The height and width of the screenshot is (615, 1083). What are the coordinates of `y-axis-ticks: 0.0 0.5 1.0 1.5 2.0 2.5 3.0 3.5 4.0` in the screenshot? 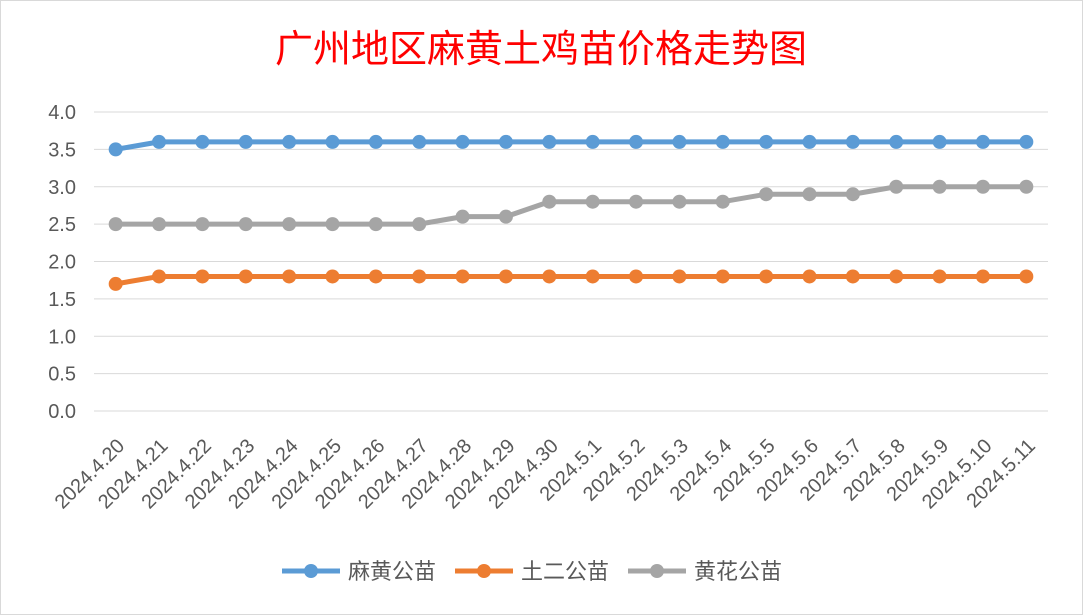 It's located at (62, 262).